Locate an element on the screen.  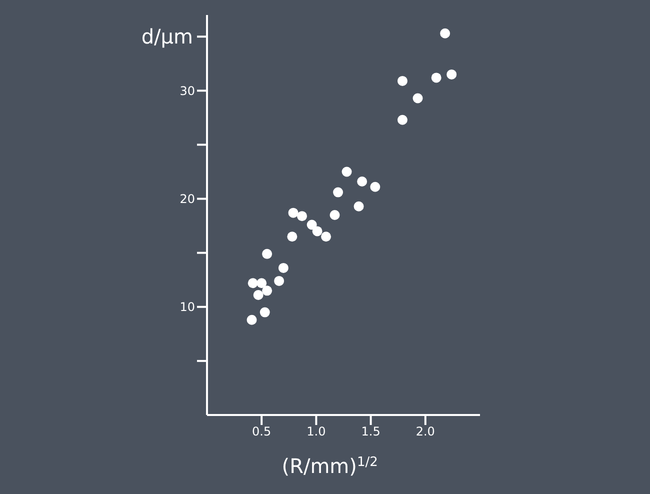
x-tick-label: 1.5 is located at coordinates (370, 431).